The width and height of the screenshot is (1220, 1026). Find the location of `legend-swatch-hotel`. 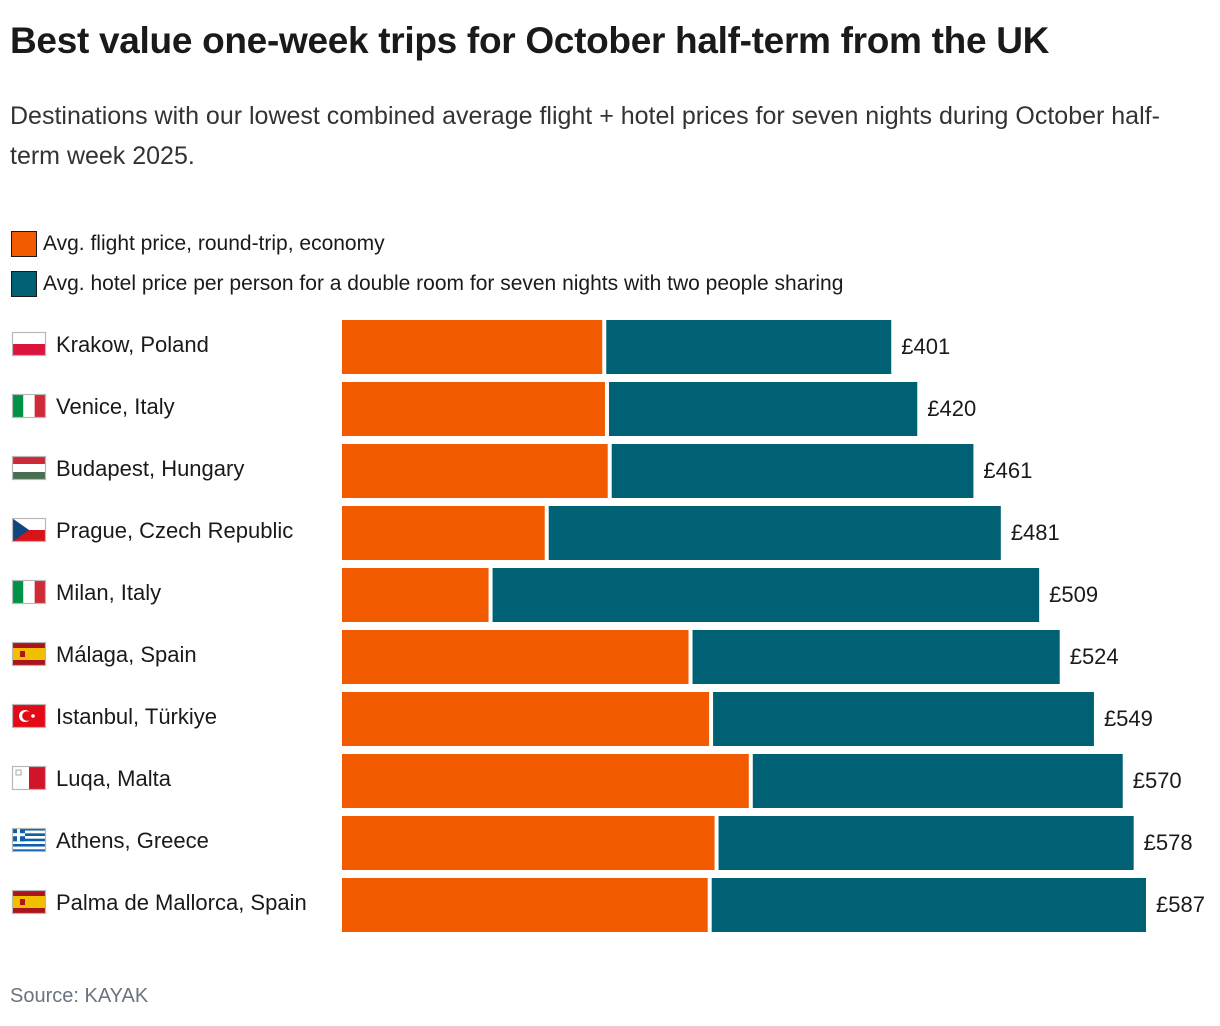

legend-swatch-hotel is located at coordinates (24, 284).